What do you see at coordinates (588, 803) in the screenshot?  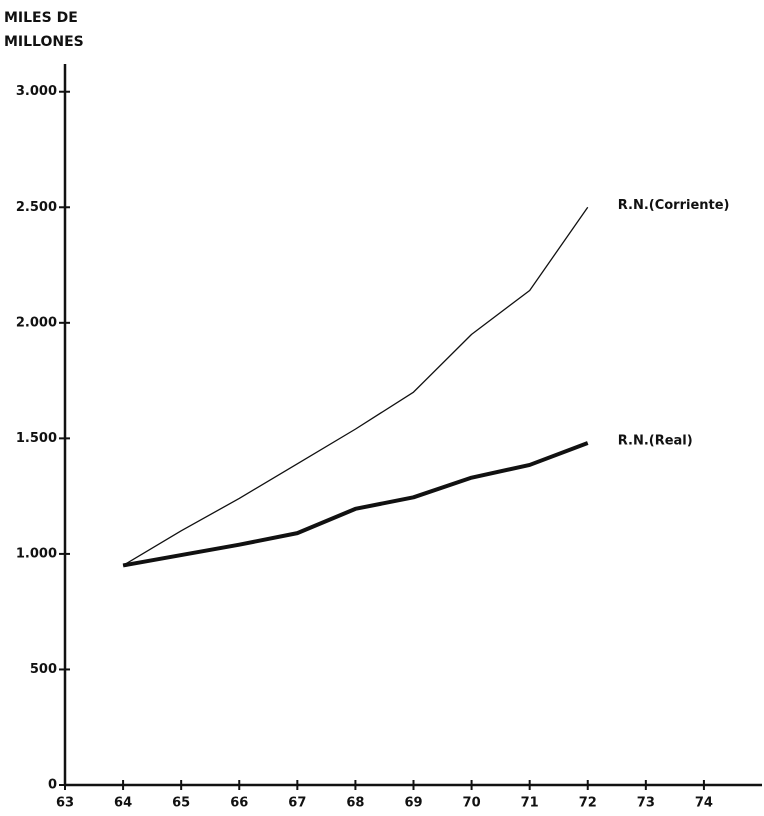 I see `x-tick-label: 72` at bounding box center [588, 803].